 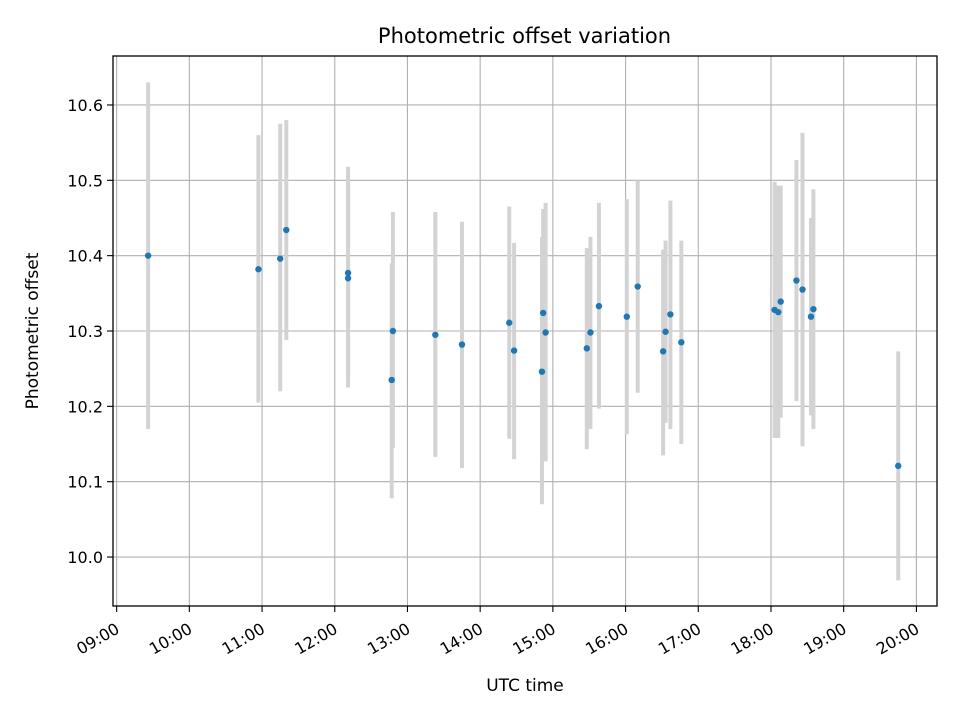 I want to click on y-tick-label: 10.0, so click(x=85, y=557).